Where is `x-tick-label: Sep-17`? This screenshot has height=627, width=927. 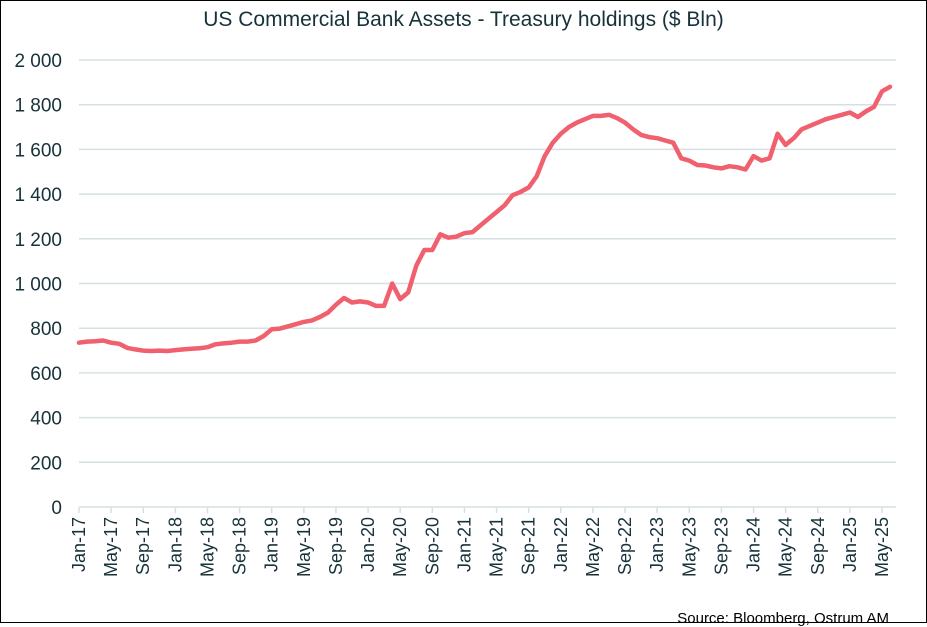
x-tick-label: Sep-17 is located at coordinates (143, 546).